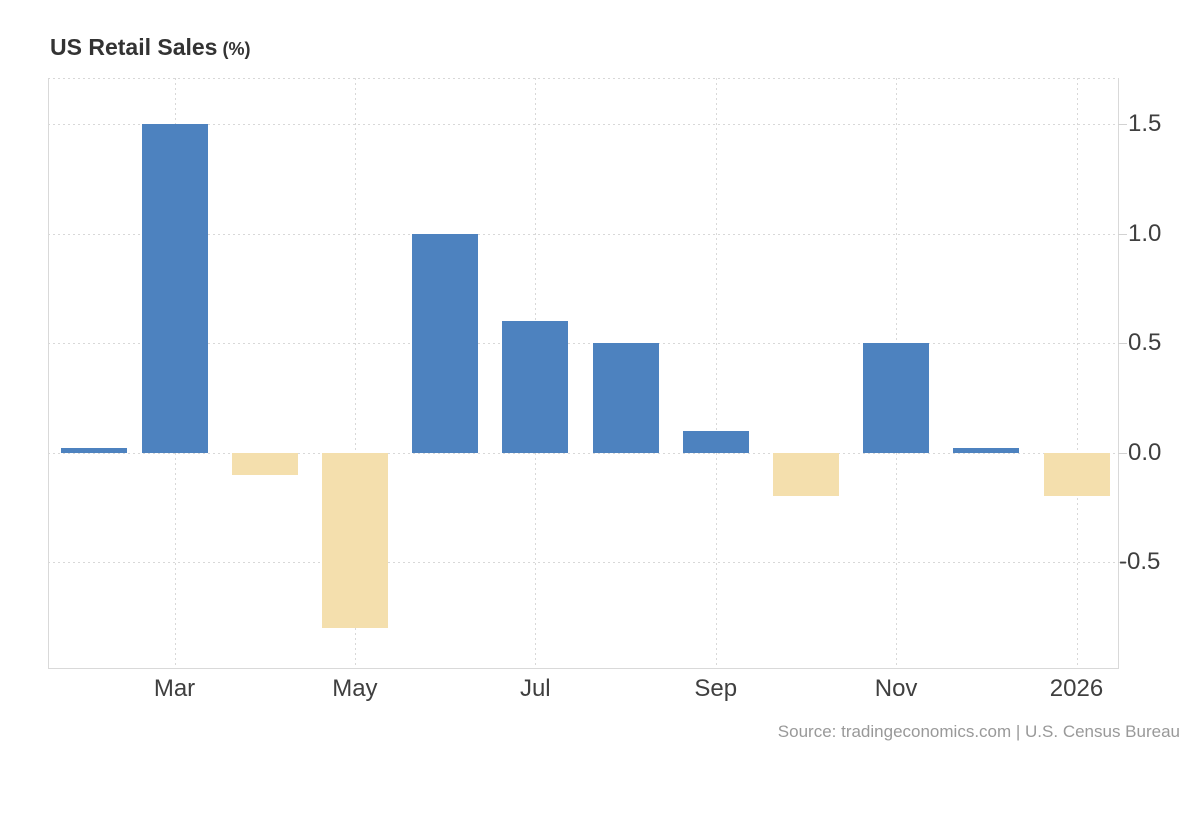 This screenshot has height=820, width=1200. I want to click on bar-jul, so click(535, 387).